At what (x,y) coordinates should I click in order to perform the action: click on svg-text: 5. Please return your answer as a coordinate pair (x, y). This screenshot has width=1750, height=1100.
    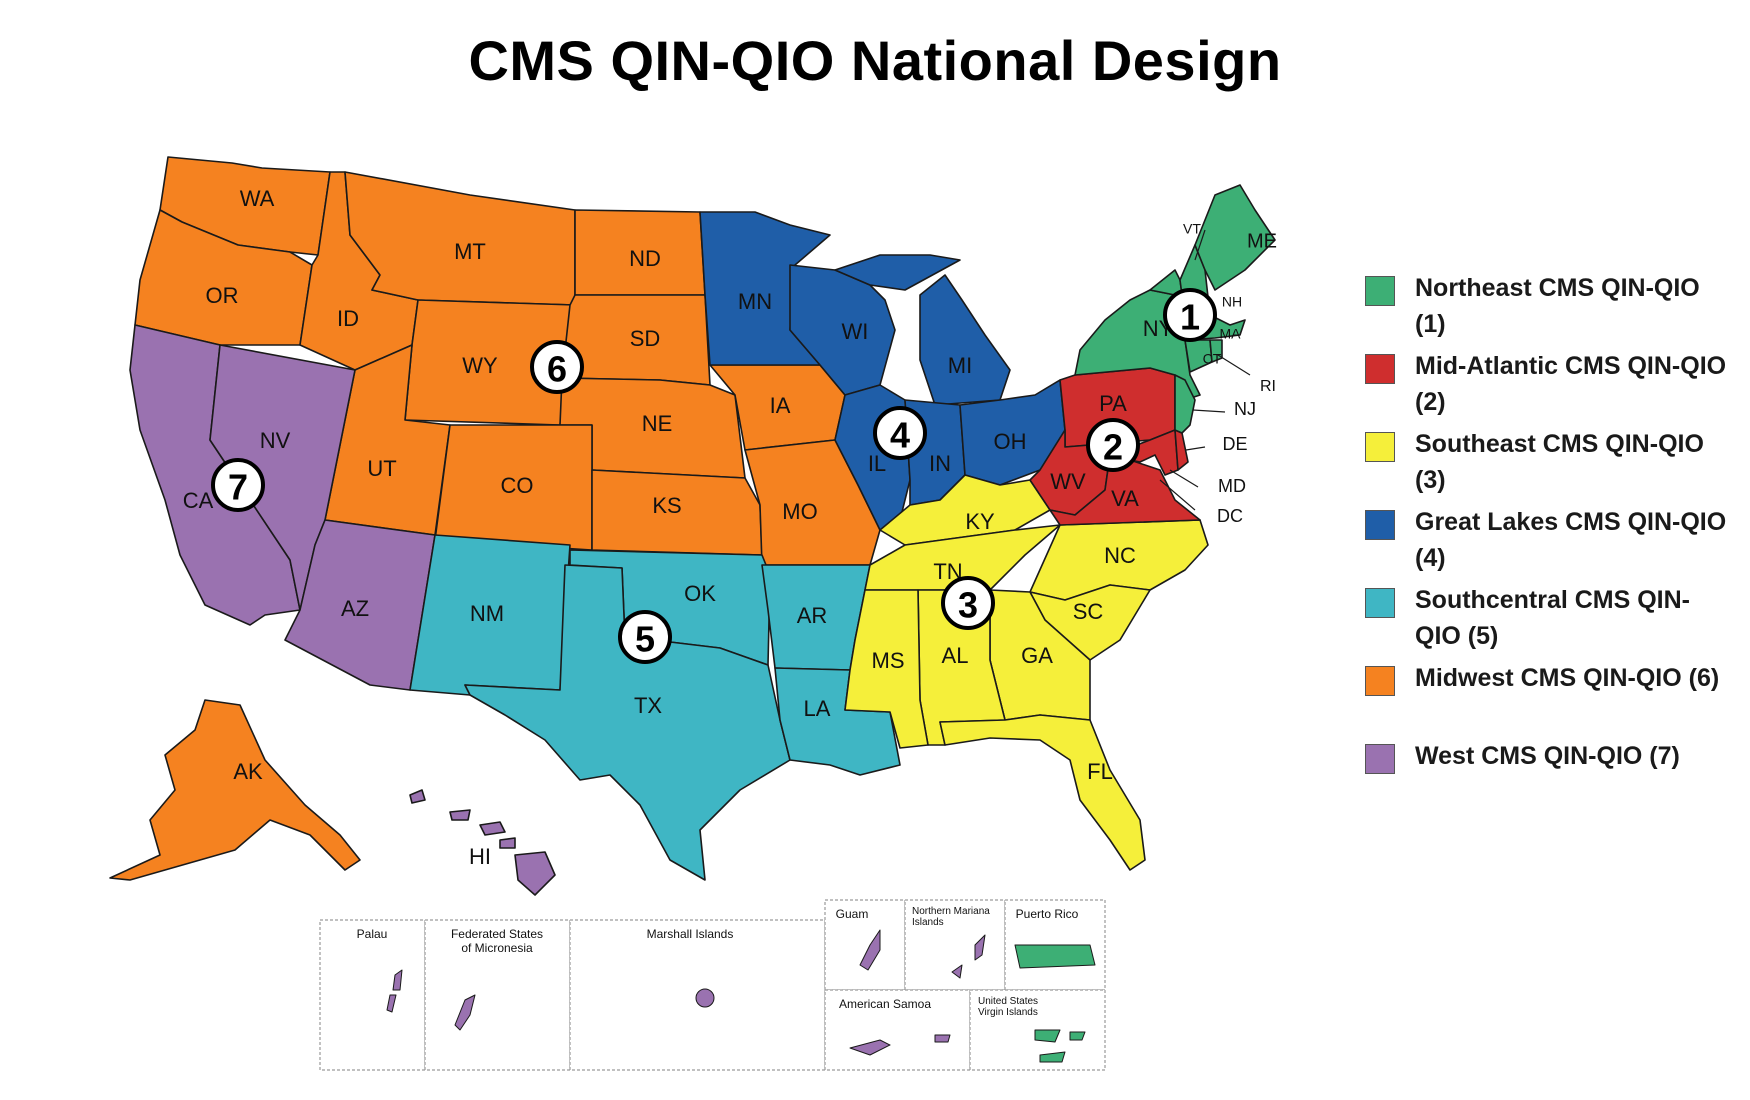
    Looking at the image, I should click on (645, 639).